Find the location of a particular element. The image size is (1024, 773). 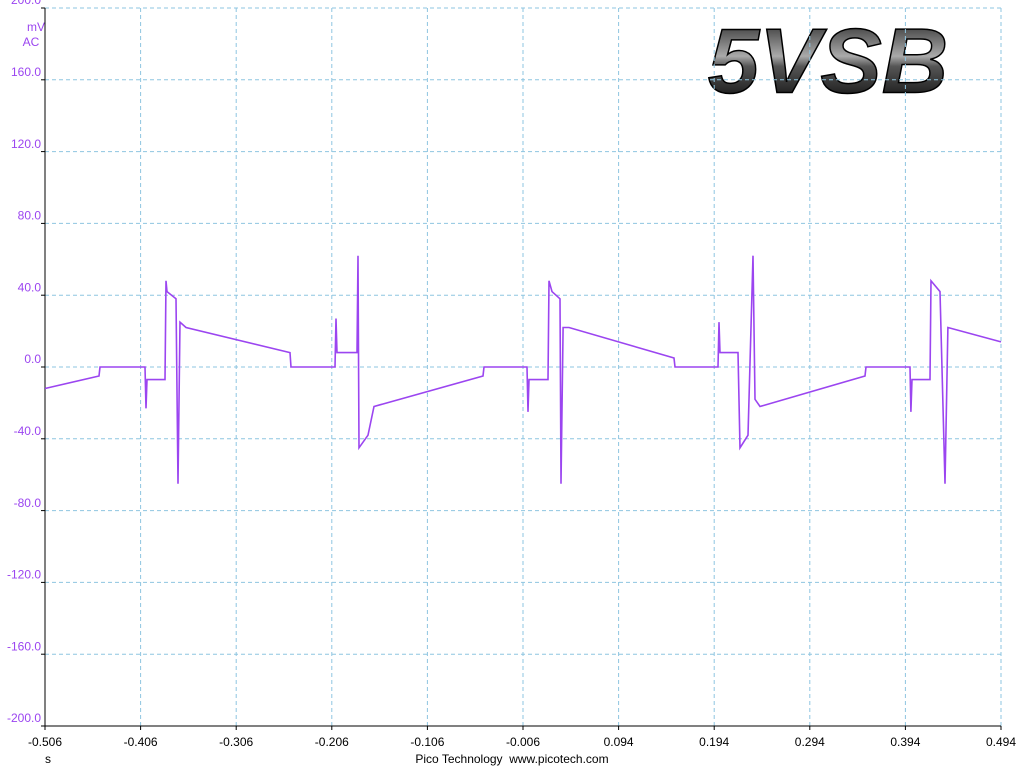

y-coupling: AC is located at coordinates (31, 42).